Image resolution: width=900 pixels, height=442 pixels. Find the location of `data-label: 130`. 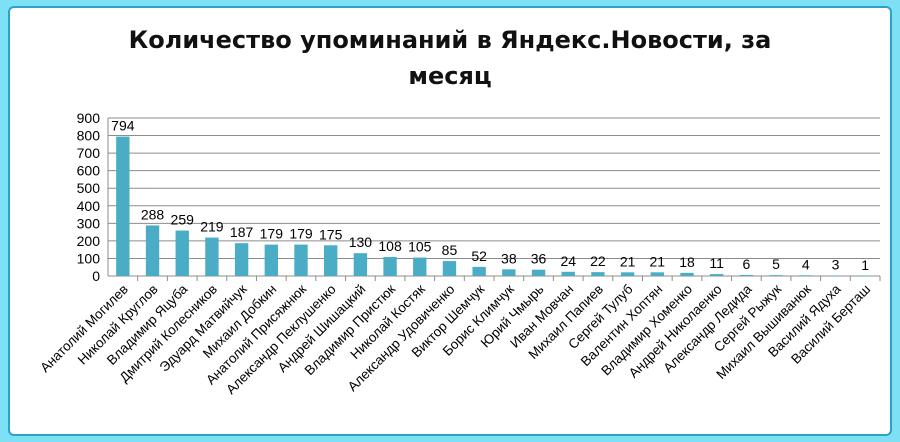

data-label: 130 is located at coordinates (361, 242).